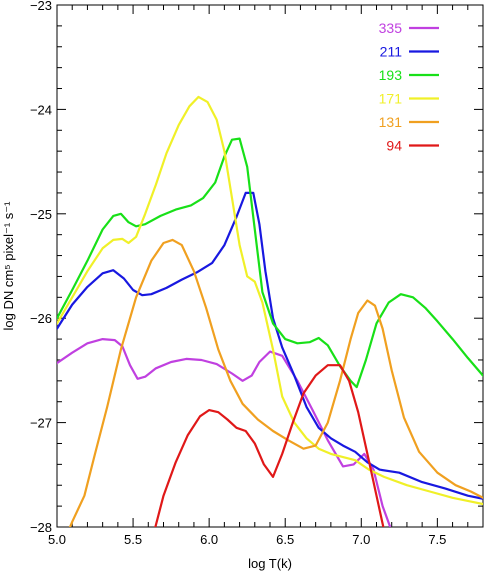 This screenshot has width=484, height=574. Describe the element at coordinates (41, 214) in the screenshot. I see `y-tick-label: −25` at that location.